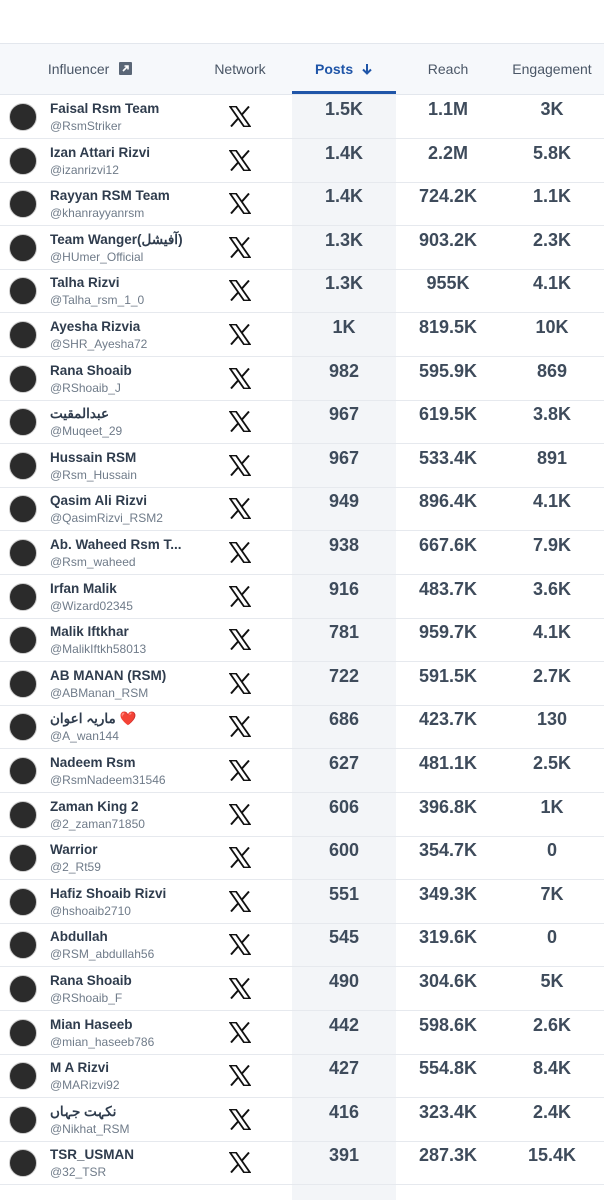 The width and height of the screenshot is (604, 1200). I want to click on cell-value: 304.6K, so click(448, 981).